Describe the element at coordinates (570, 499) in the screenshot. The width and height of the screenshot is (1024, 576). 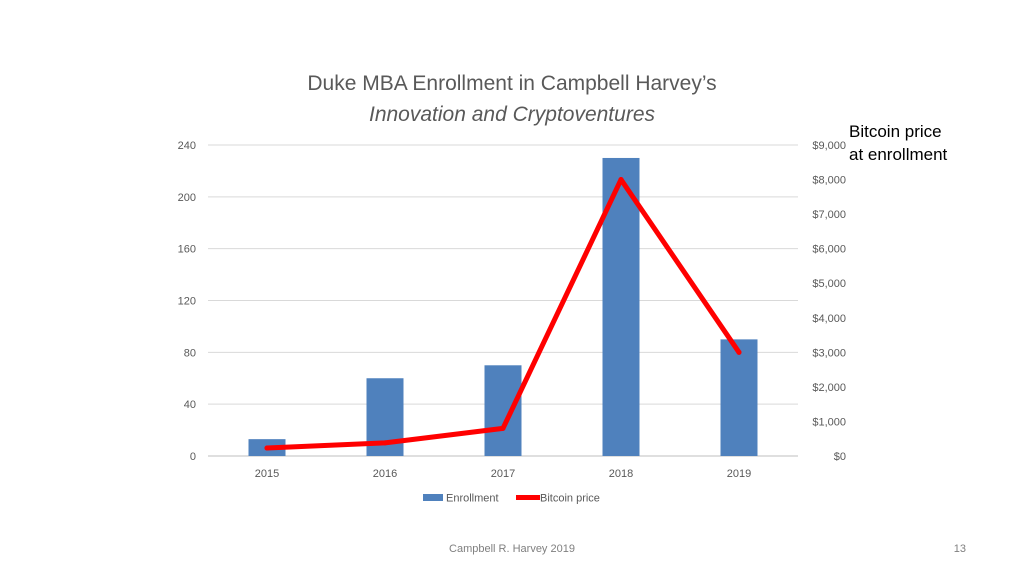
I see `legend-label-bitcoin-price: Bitcoin price` at that location.